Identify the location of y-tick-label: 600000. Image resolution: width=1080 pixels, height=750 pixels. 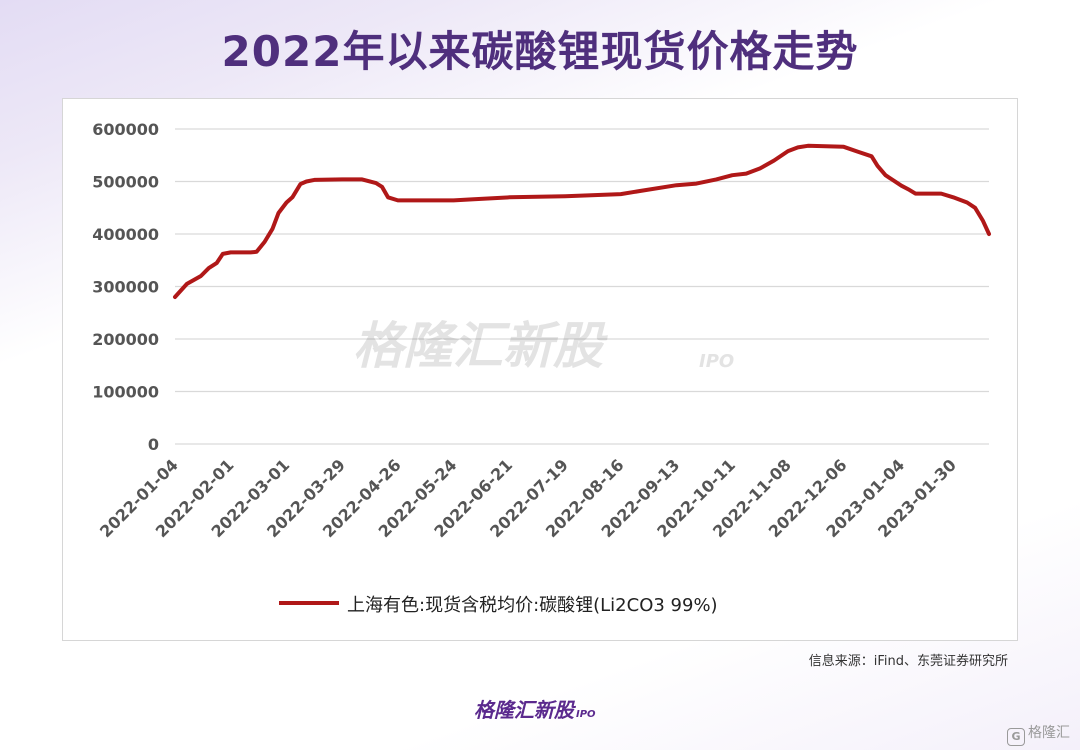
(125, 129).